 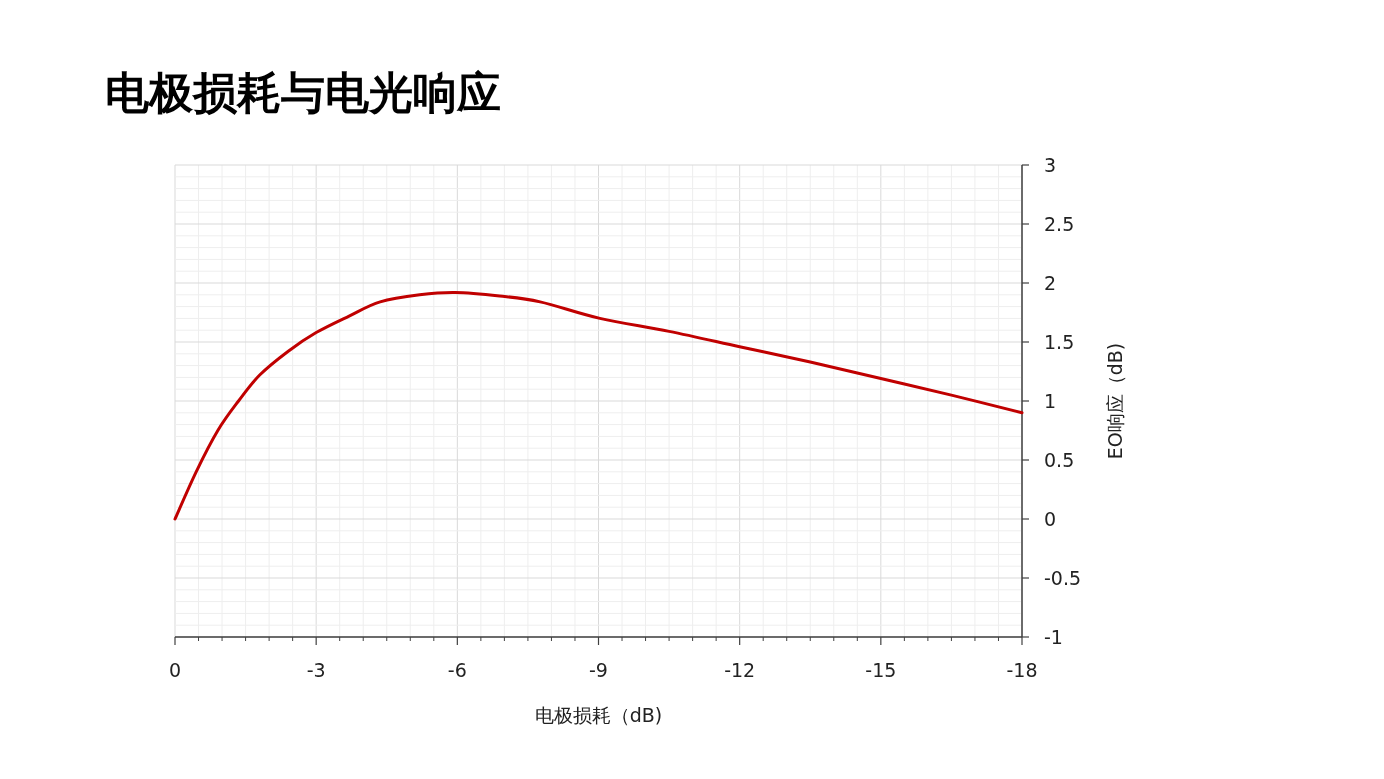 What do you see at coordinates (316, 670) in the screenshot?
I see `x-tick-label: -3` at bounding box center [316, 670].